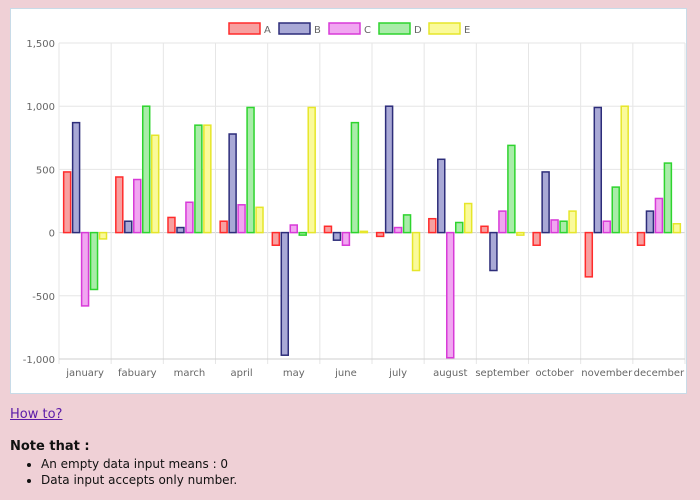  What do you see at coordinates (50, 446) in the screenshot?
I see `note-title: Note that :` at bounding box center [50, 446].